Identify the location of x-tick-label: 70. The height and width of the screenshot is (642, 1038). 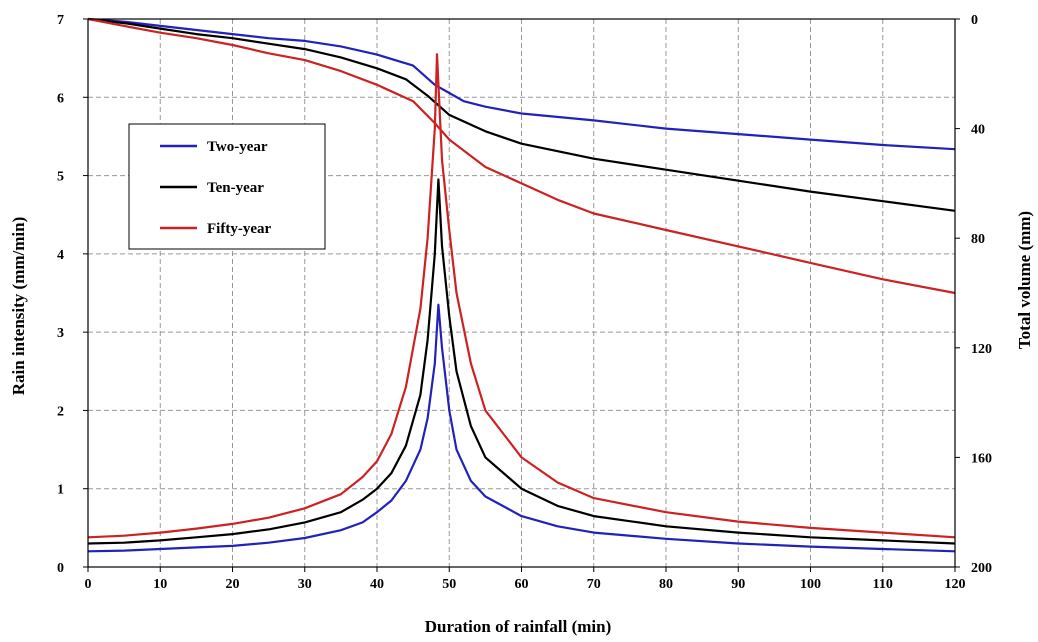
(594, 584).